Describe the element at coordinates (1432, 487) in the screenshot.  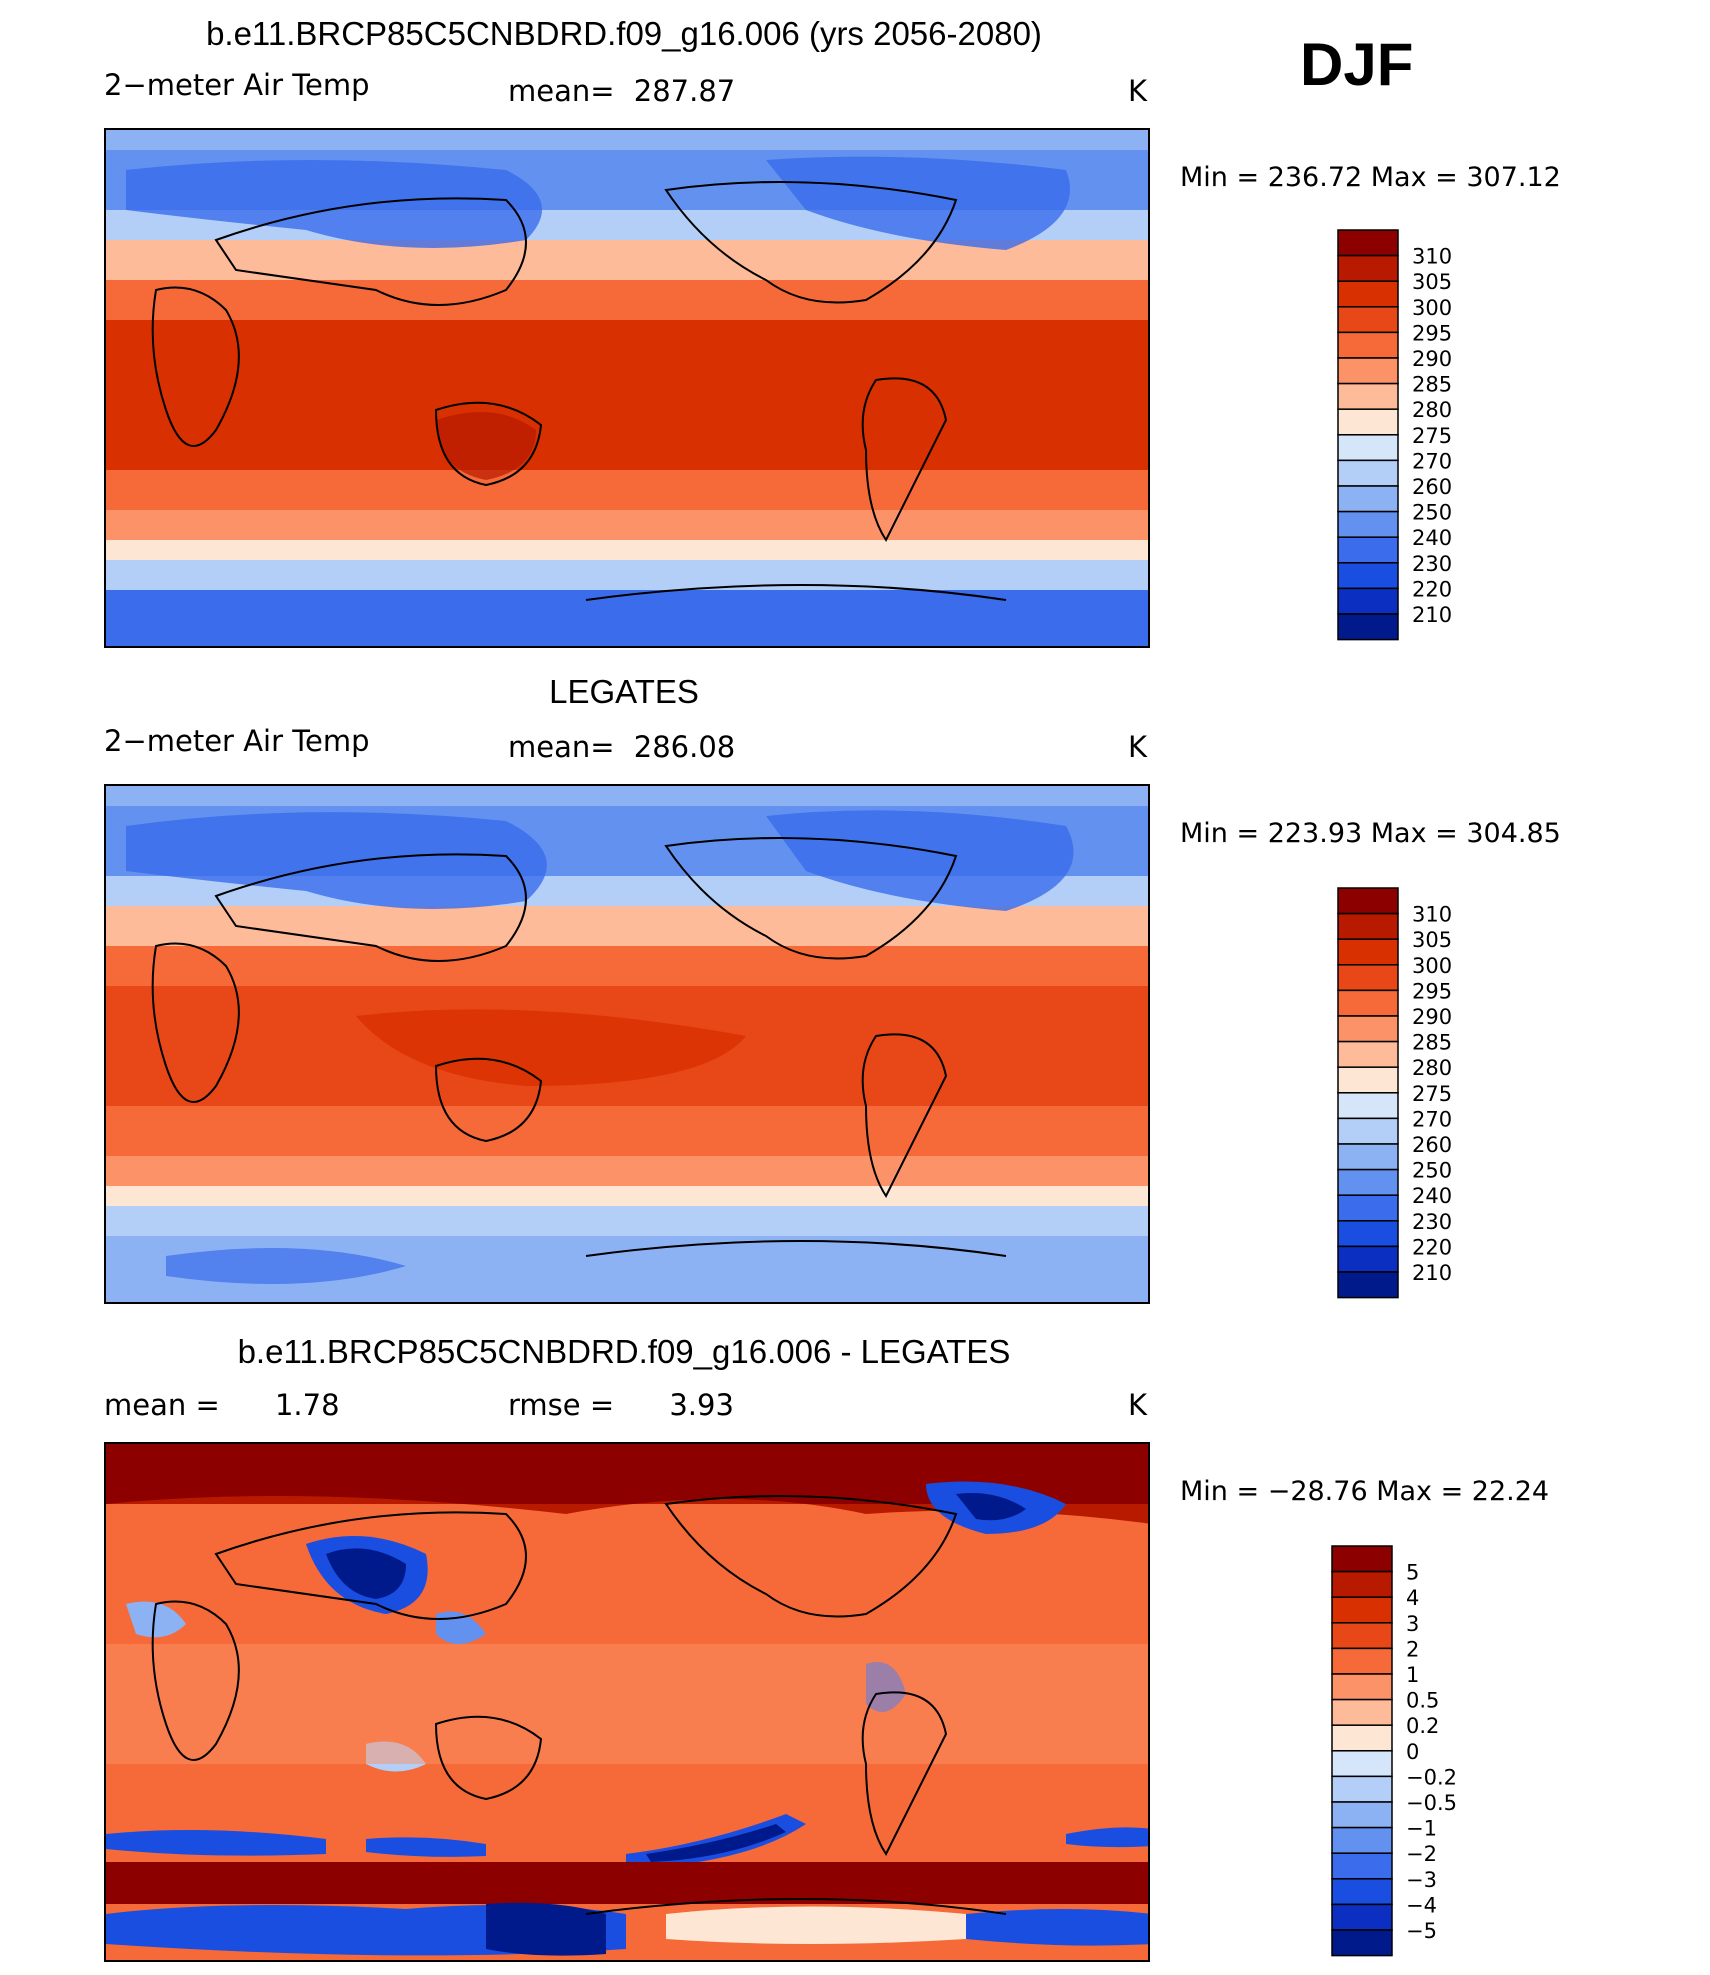
I see `colorbar-tick-label: 260` at that location.